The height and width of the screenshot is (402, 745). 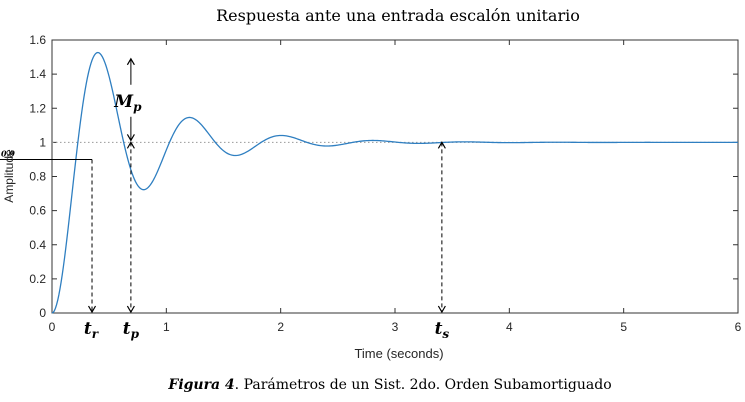 I want to click on tp-label-sub: p, so click(x=135, y=334).